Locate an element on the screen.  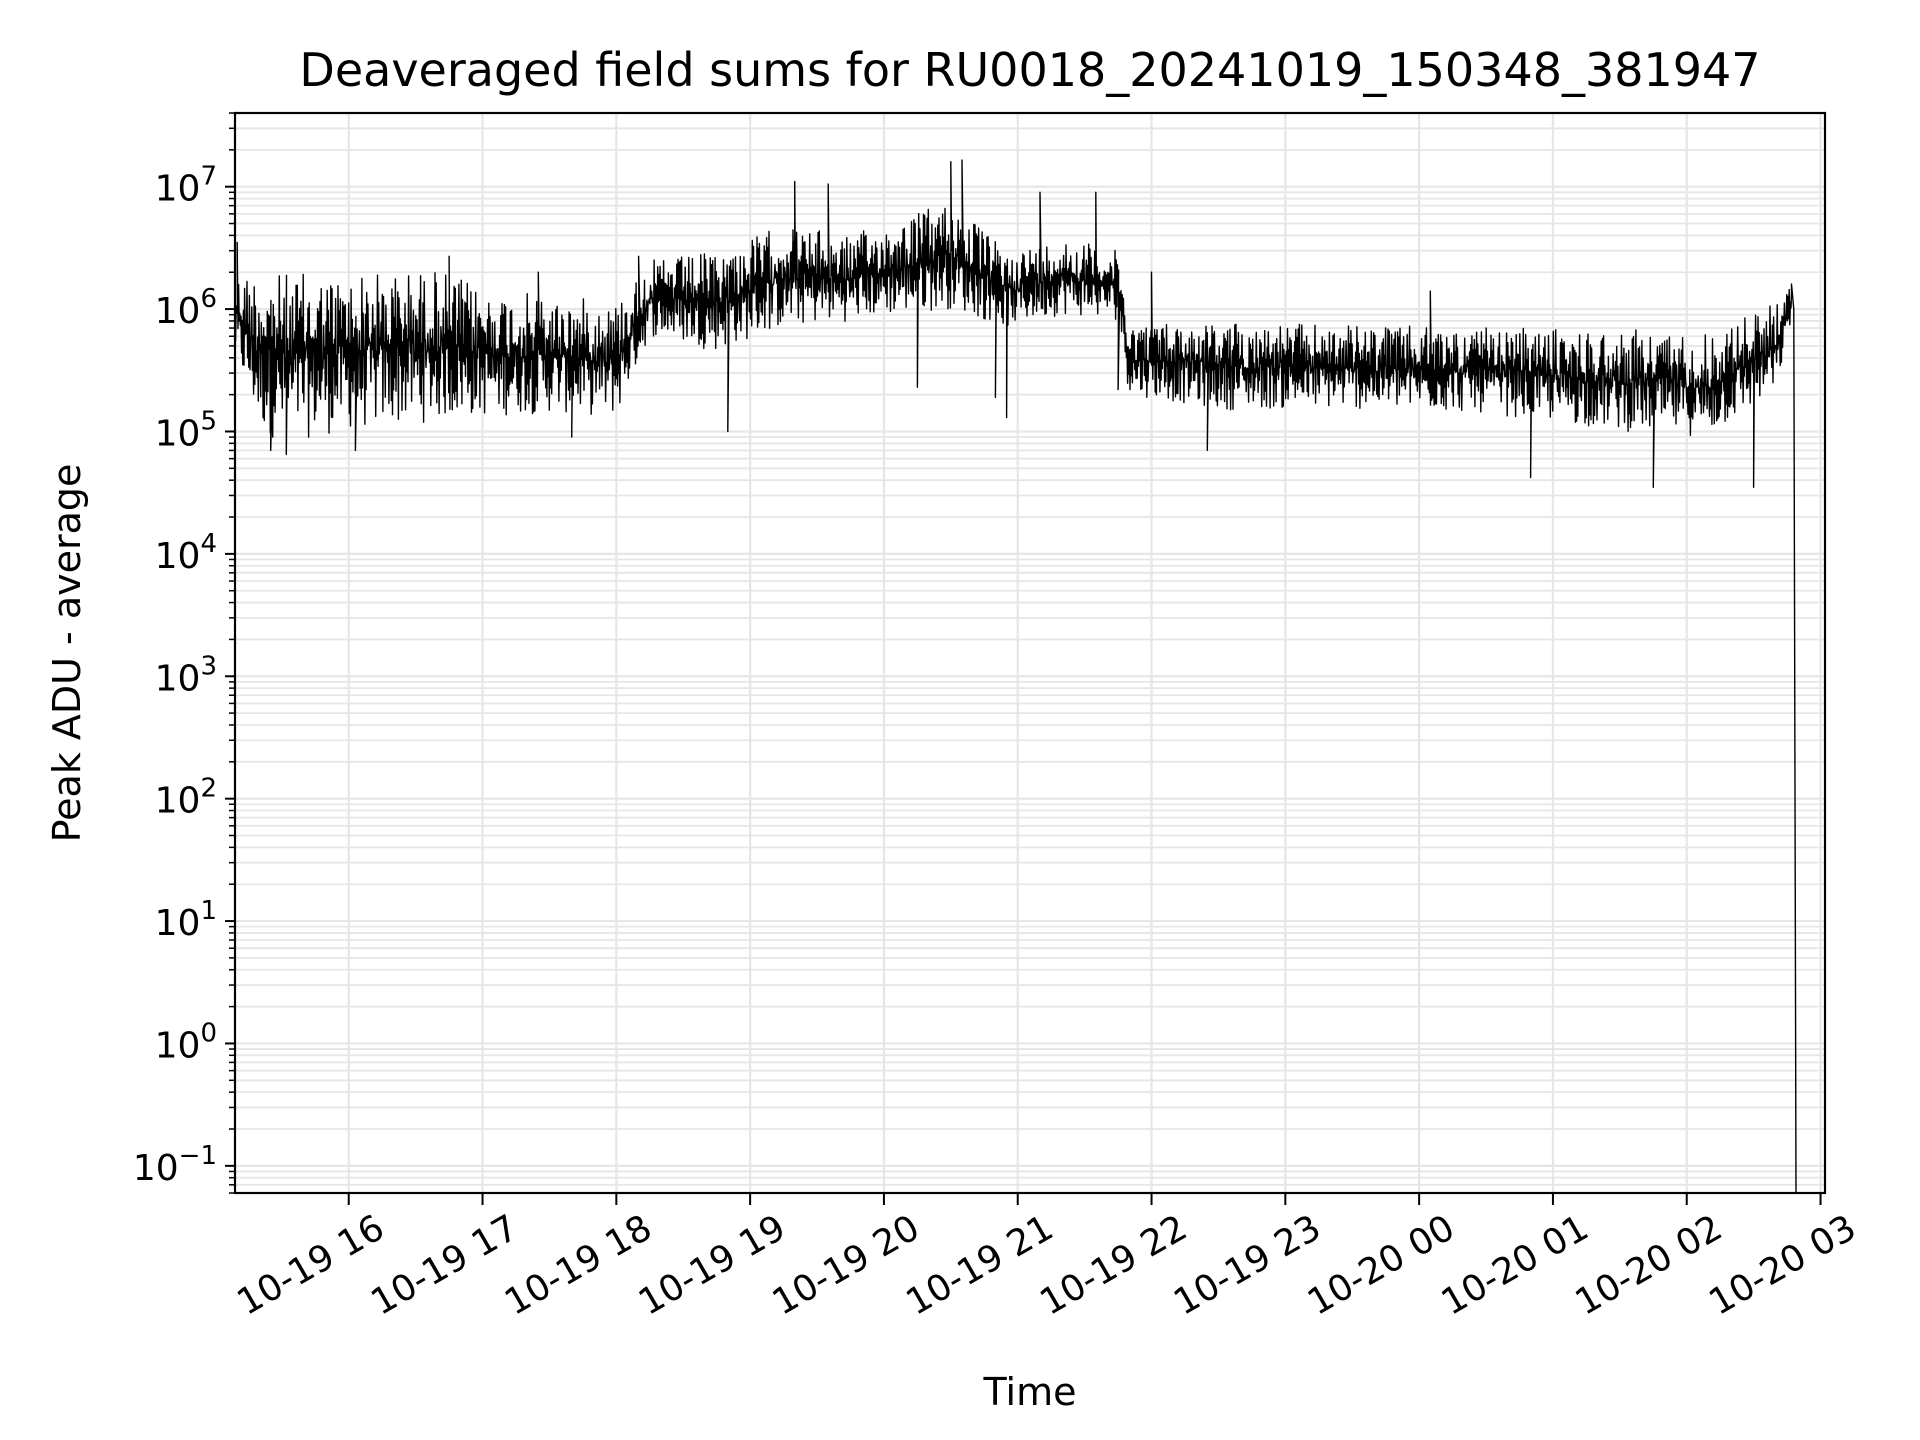
y-tick-label: 10⁴ is located at coordinates (186, 553).